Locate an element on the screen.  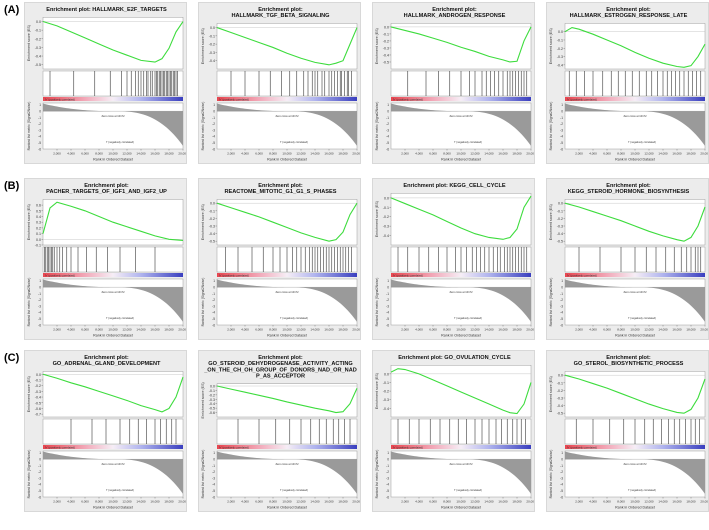
rank-metric-area is located at coordinates (113, 472).